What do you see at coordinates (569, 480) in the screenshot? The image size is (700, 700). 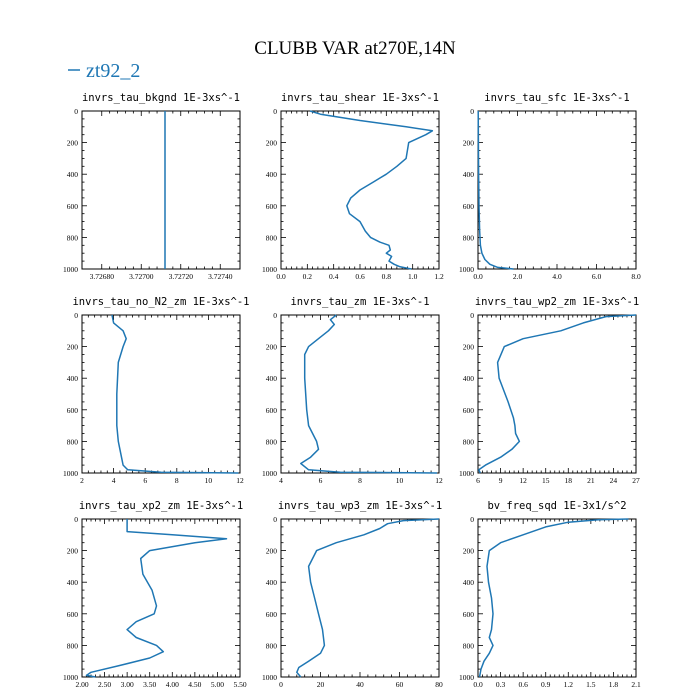 I see `x-tick-label: 18` at bounding box center [569, 480].